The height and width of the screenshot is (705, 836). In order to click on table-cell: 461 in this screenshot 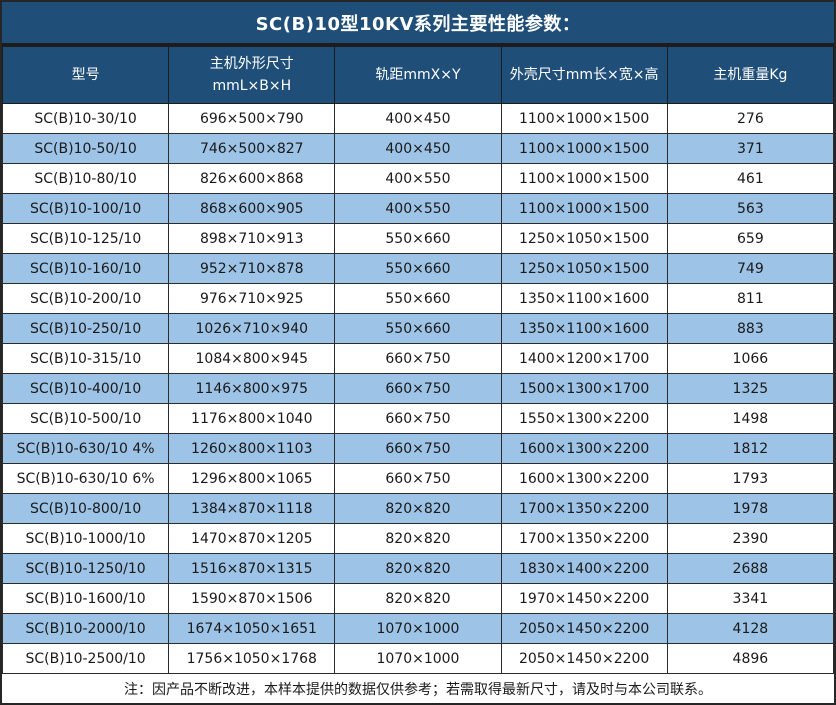, I will do `click(750, 178)`.